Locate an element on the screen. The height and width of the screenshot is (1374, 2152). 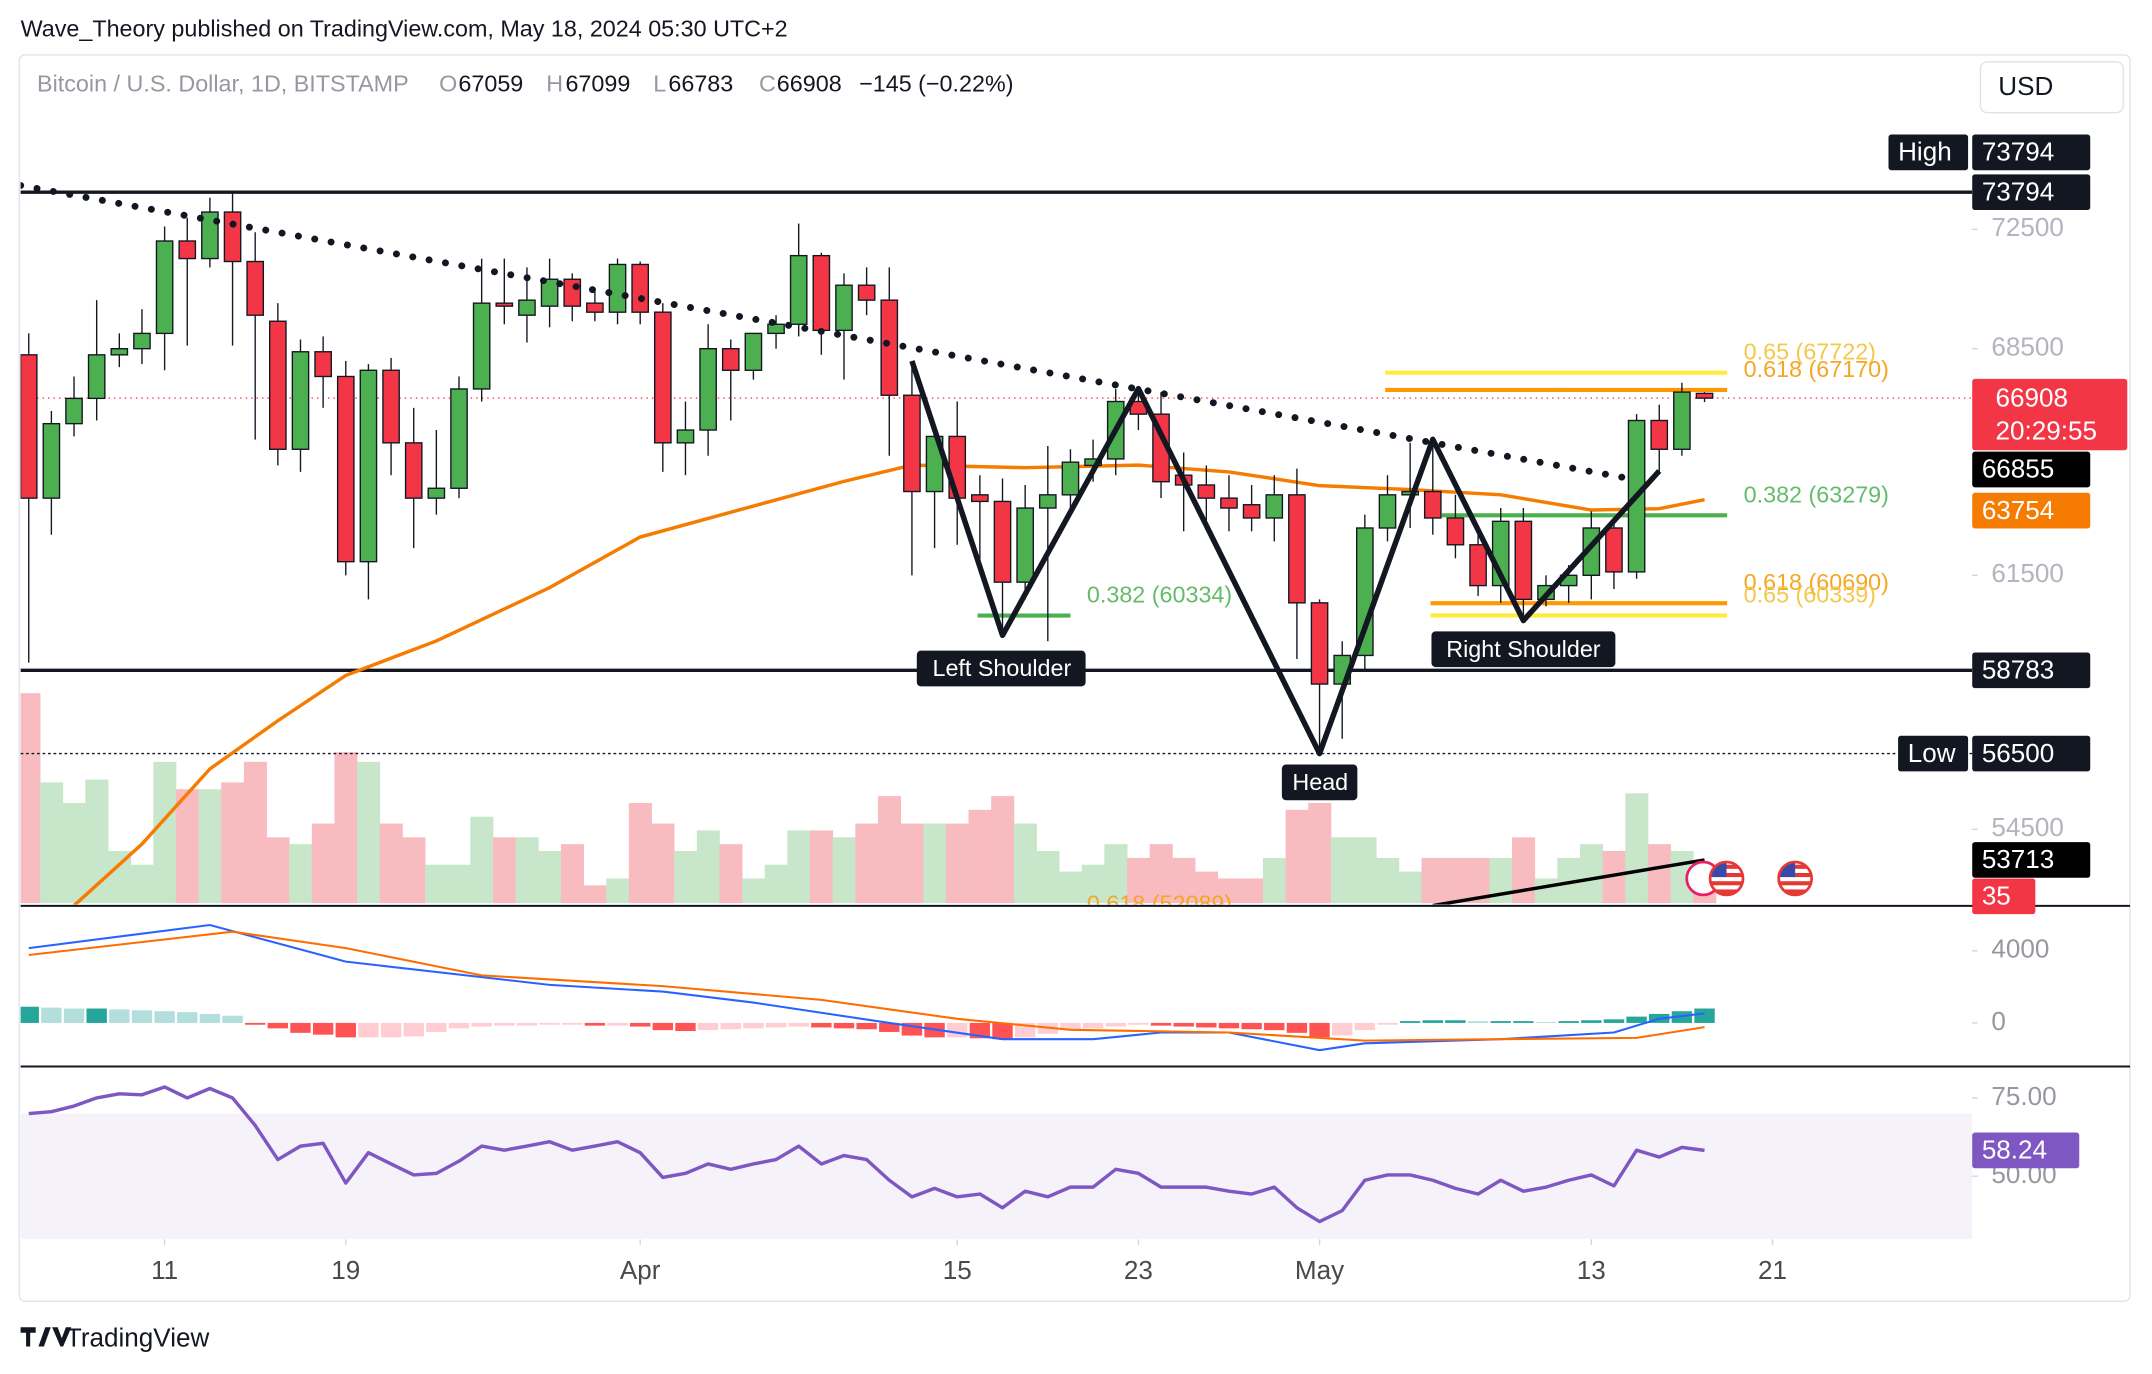
high-value-box is located at coordinates (2031, 152).